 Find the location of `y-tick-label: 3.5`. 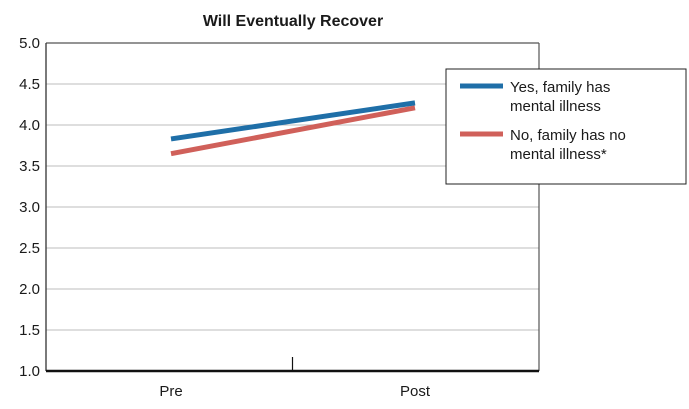

y-tick-label: 3.5 is located at coordinates (29, 166).